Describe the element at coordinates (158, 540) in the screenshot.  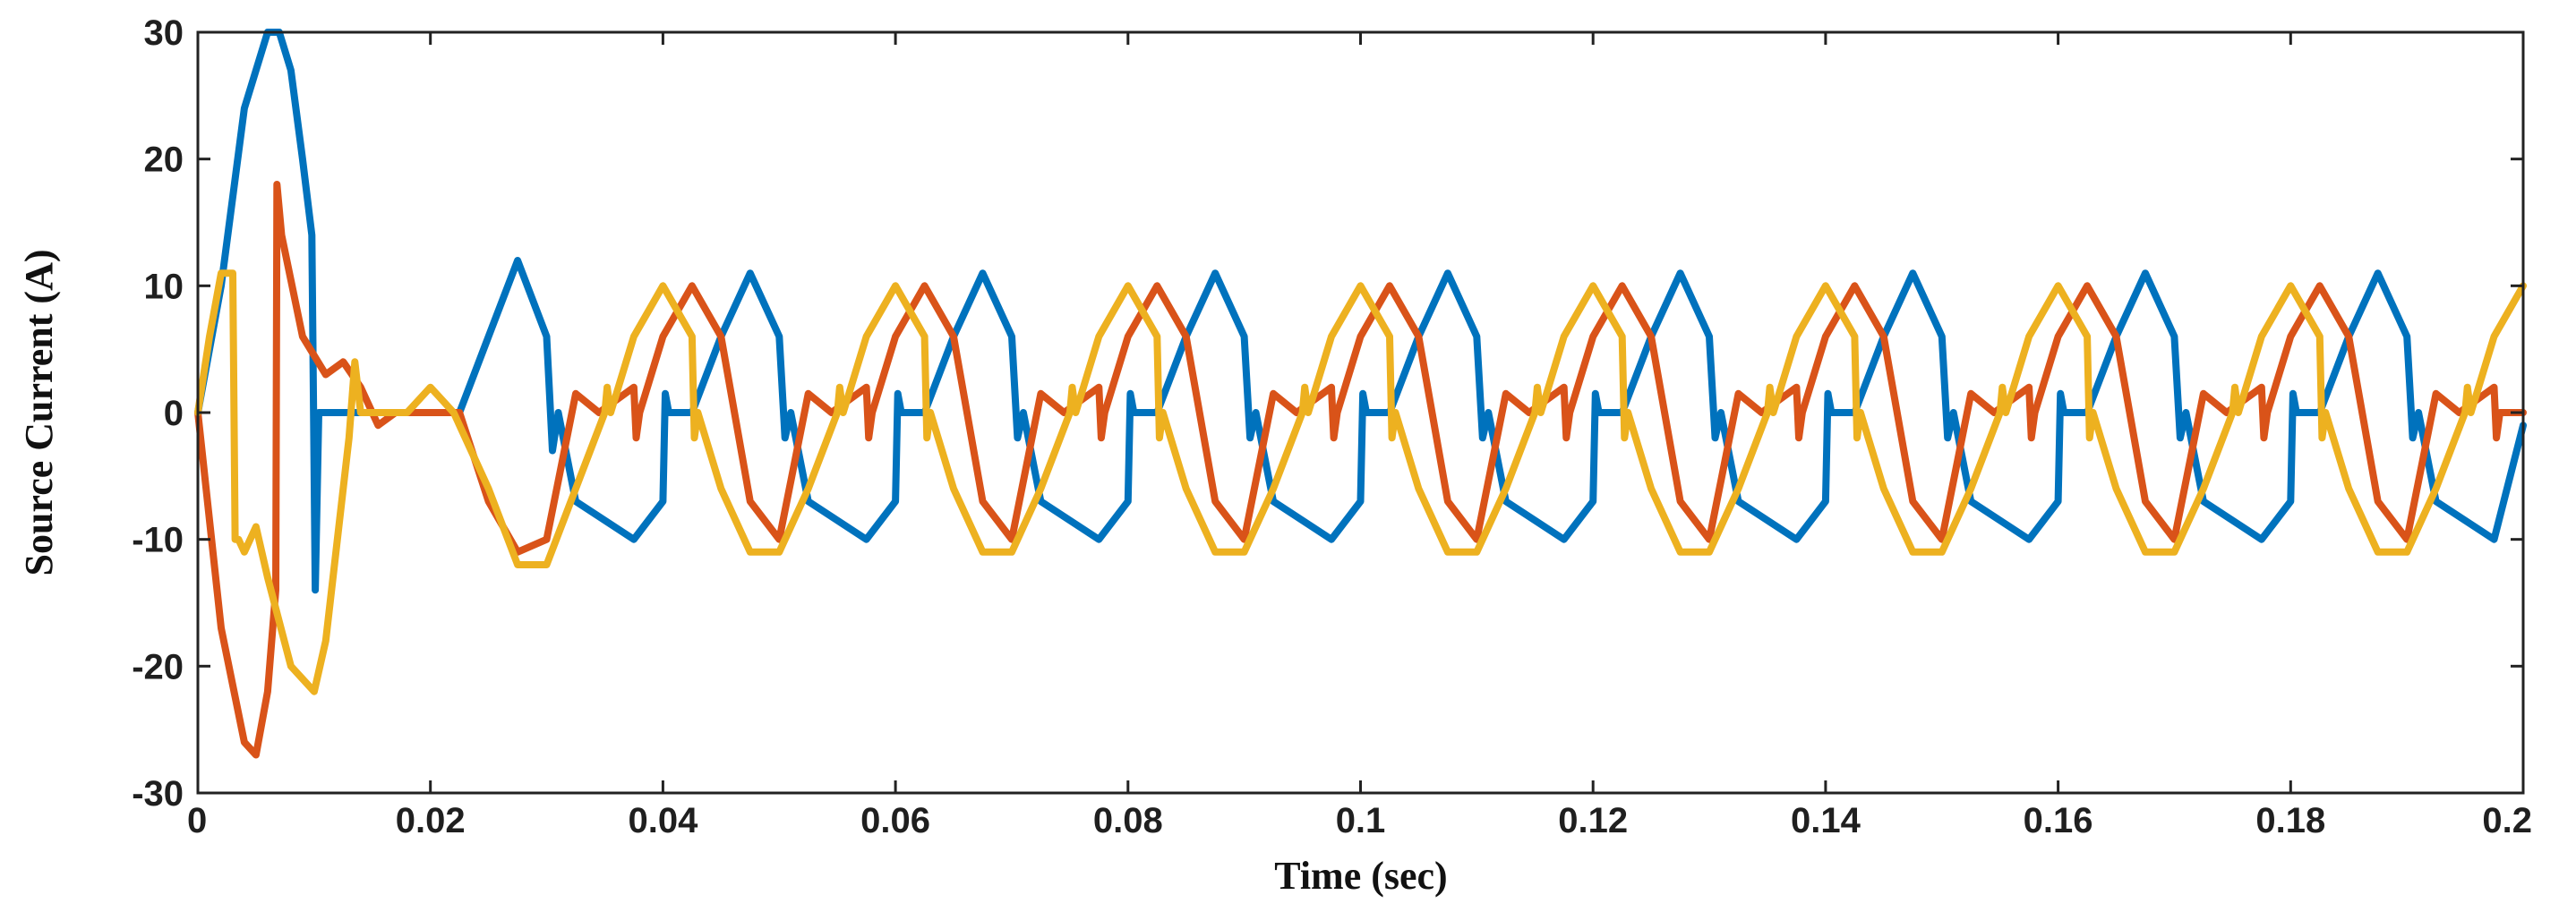
I see `y-tick-label: -10` at that location.